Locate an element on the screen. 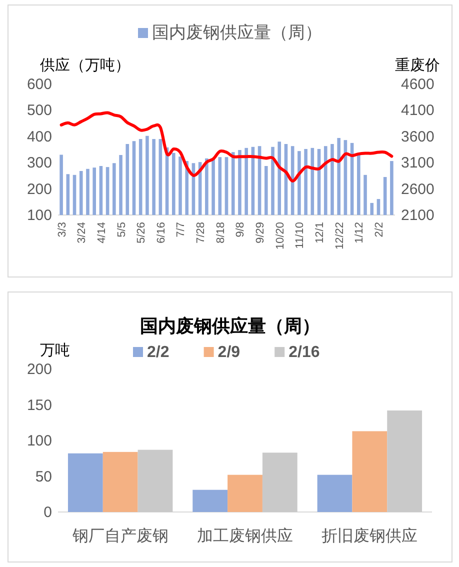 This screenshot has height=567, width=459. x-tick-label: 10/20 is located at coordinates (280, 236).